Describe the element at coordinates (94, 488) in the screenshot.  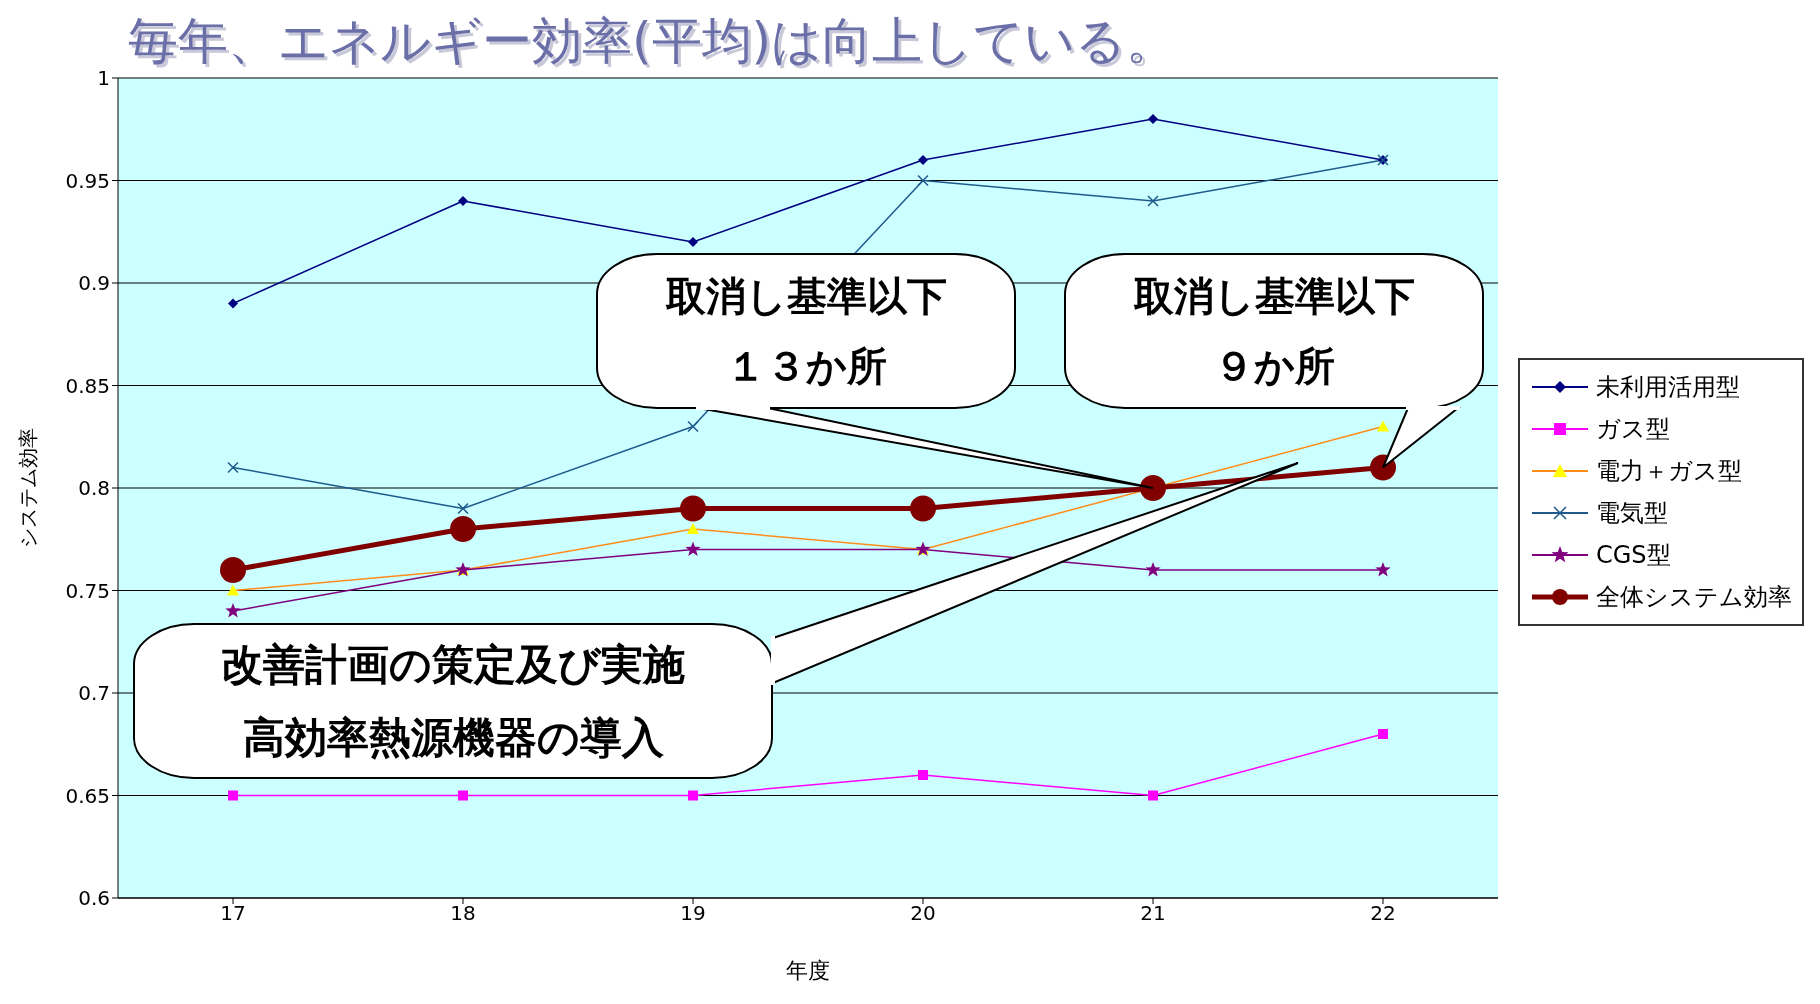
I see `y-tick-label: 0.8` at that location.